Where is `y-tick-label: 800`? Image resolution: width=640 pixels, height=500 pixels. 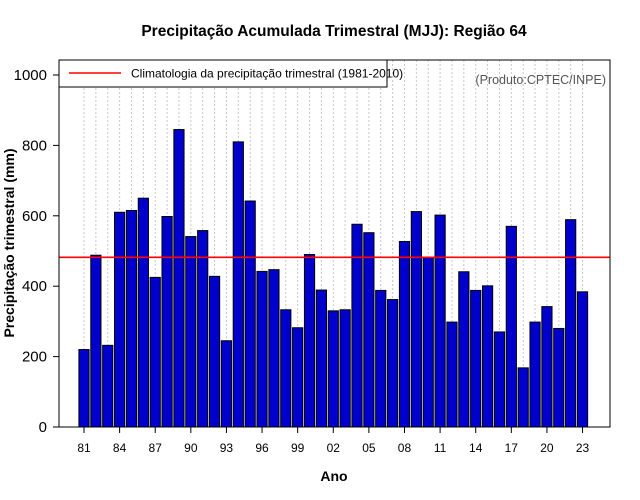
y-tick-label: 800 is located at coordinates (34, 145).